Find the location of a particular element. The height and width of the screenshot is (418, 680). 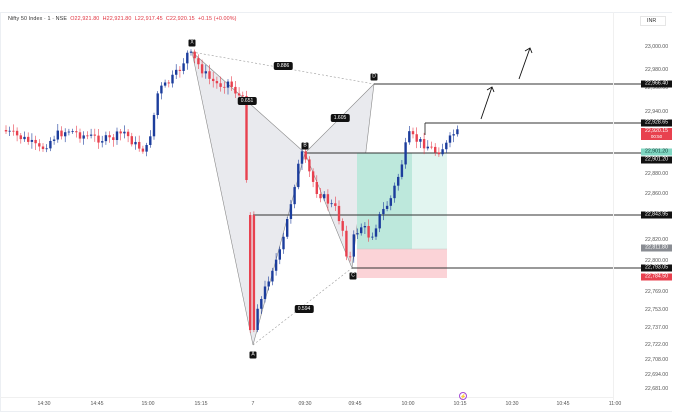

pattern-point-x: X is located at coordinates (192, 43).